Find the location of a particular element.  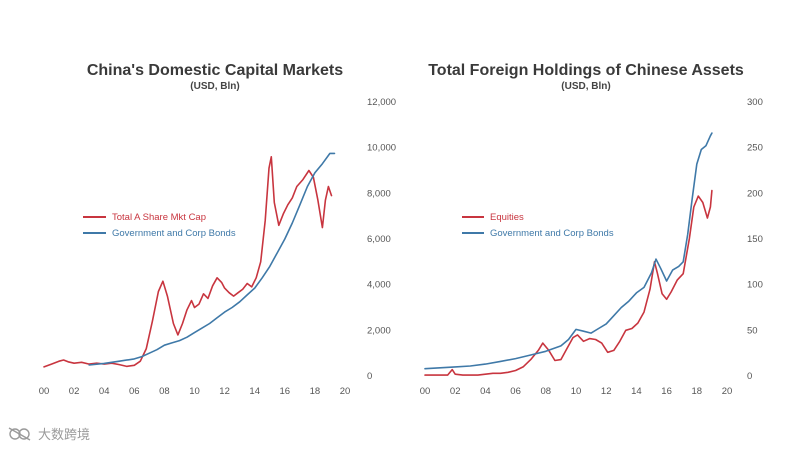

right-x-tick-label: 16 is located at coordinates (666, 391).